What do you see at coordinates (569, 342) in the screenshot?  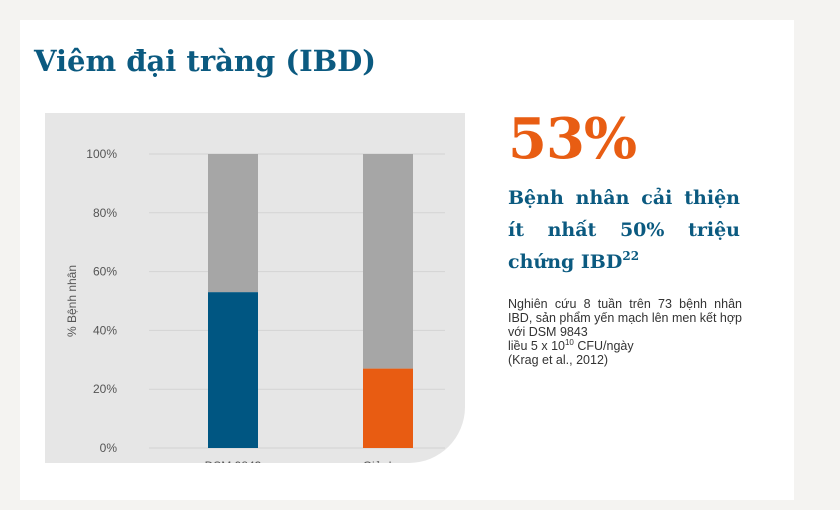 I see `dose-exponent: 10` at bounding box center [569, 342].